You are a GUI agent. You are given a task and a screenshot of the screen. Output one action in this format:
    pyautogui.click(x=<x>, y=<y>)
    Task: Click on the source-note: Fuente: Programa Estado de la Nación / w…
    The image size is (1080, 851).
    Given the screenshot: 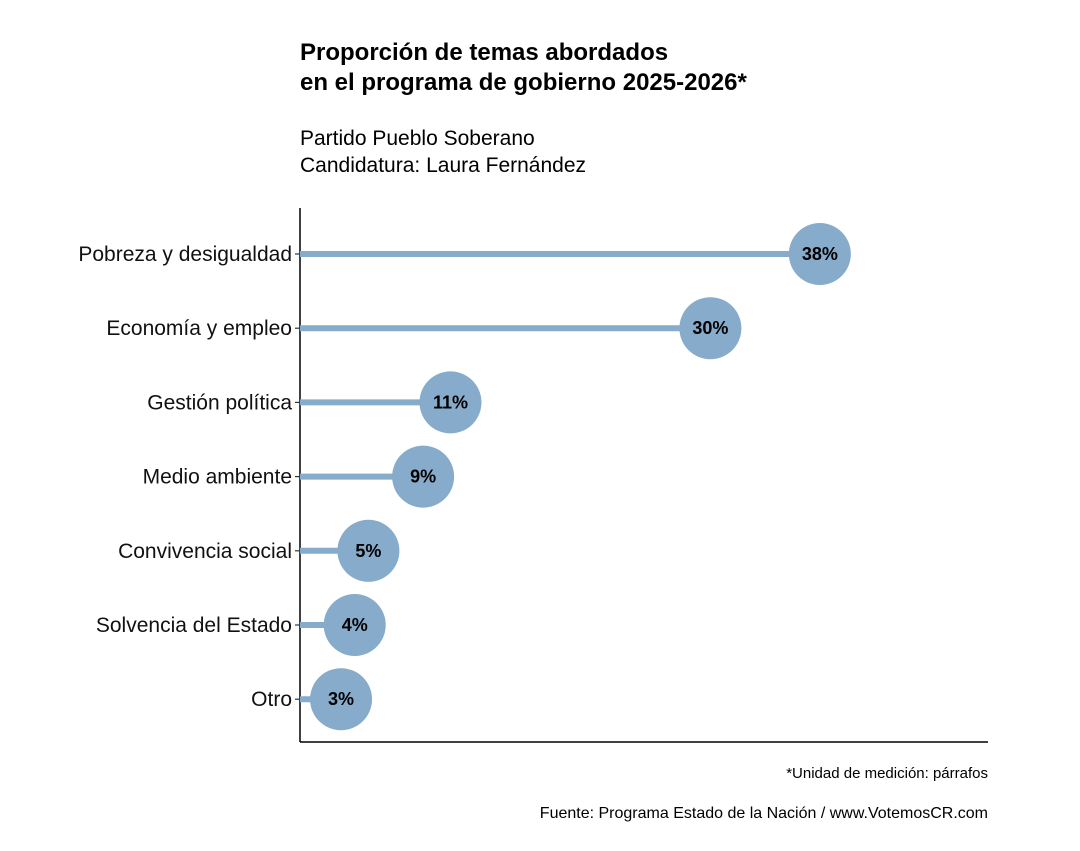 What is the action you would take?
    pyautogui.click(x=763, y=813)
    